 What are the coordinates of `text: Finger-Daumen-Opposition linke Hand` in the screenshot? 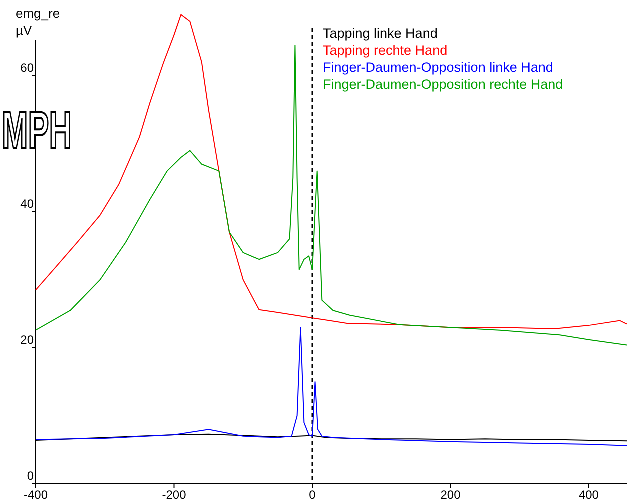 It's located at (438, 67).